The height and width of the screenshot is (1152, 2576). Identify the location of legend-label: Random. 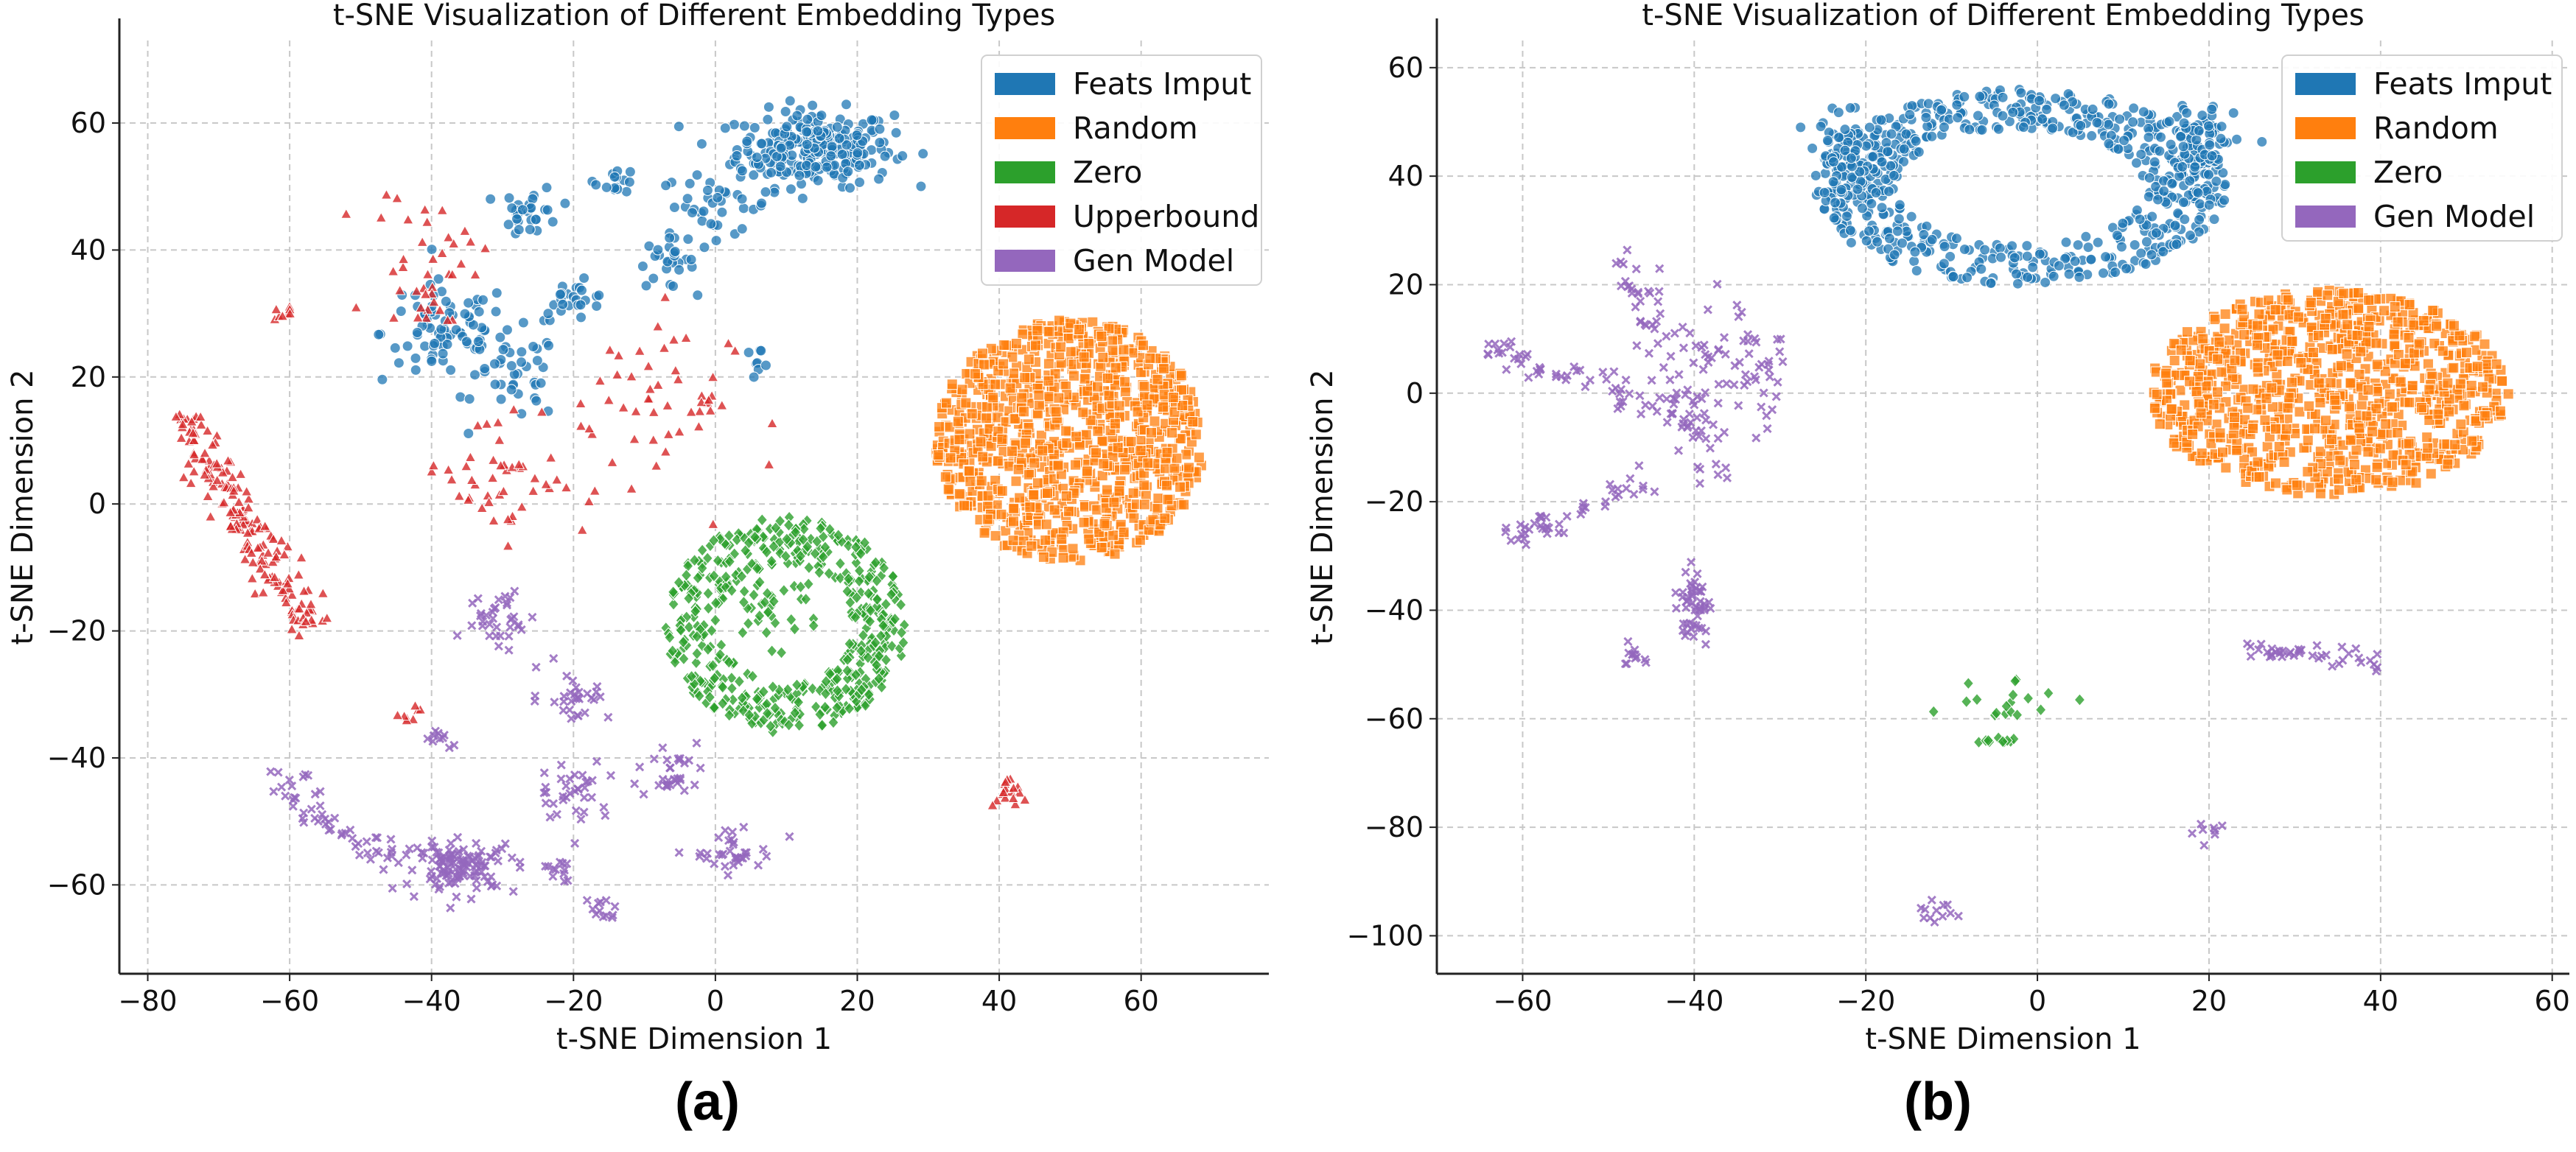
(2436, 128).